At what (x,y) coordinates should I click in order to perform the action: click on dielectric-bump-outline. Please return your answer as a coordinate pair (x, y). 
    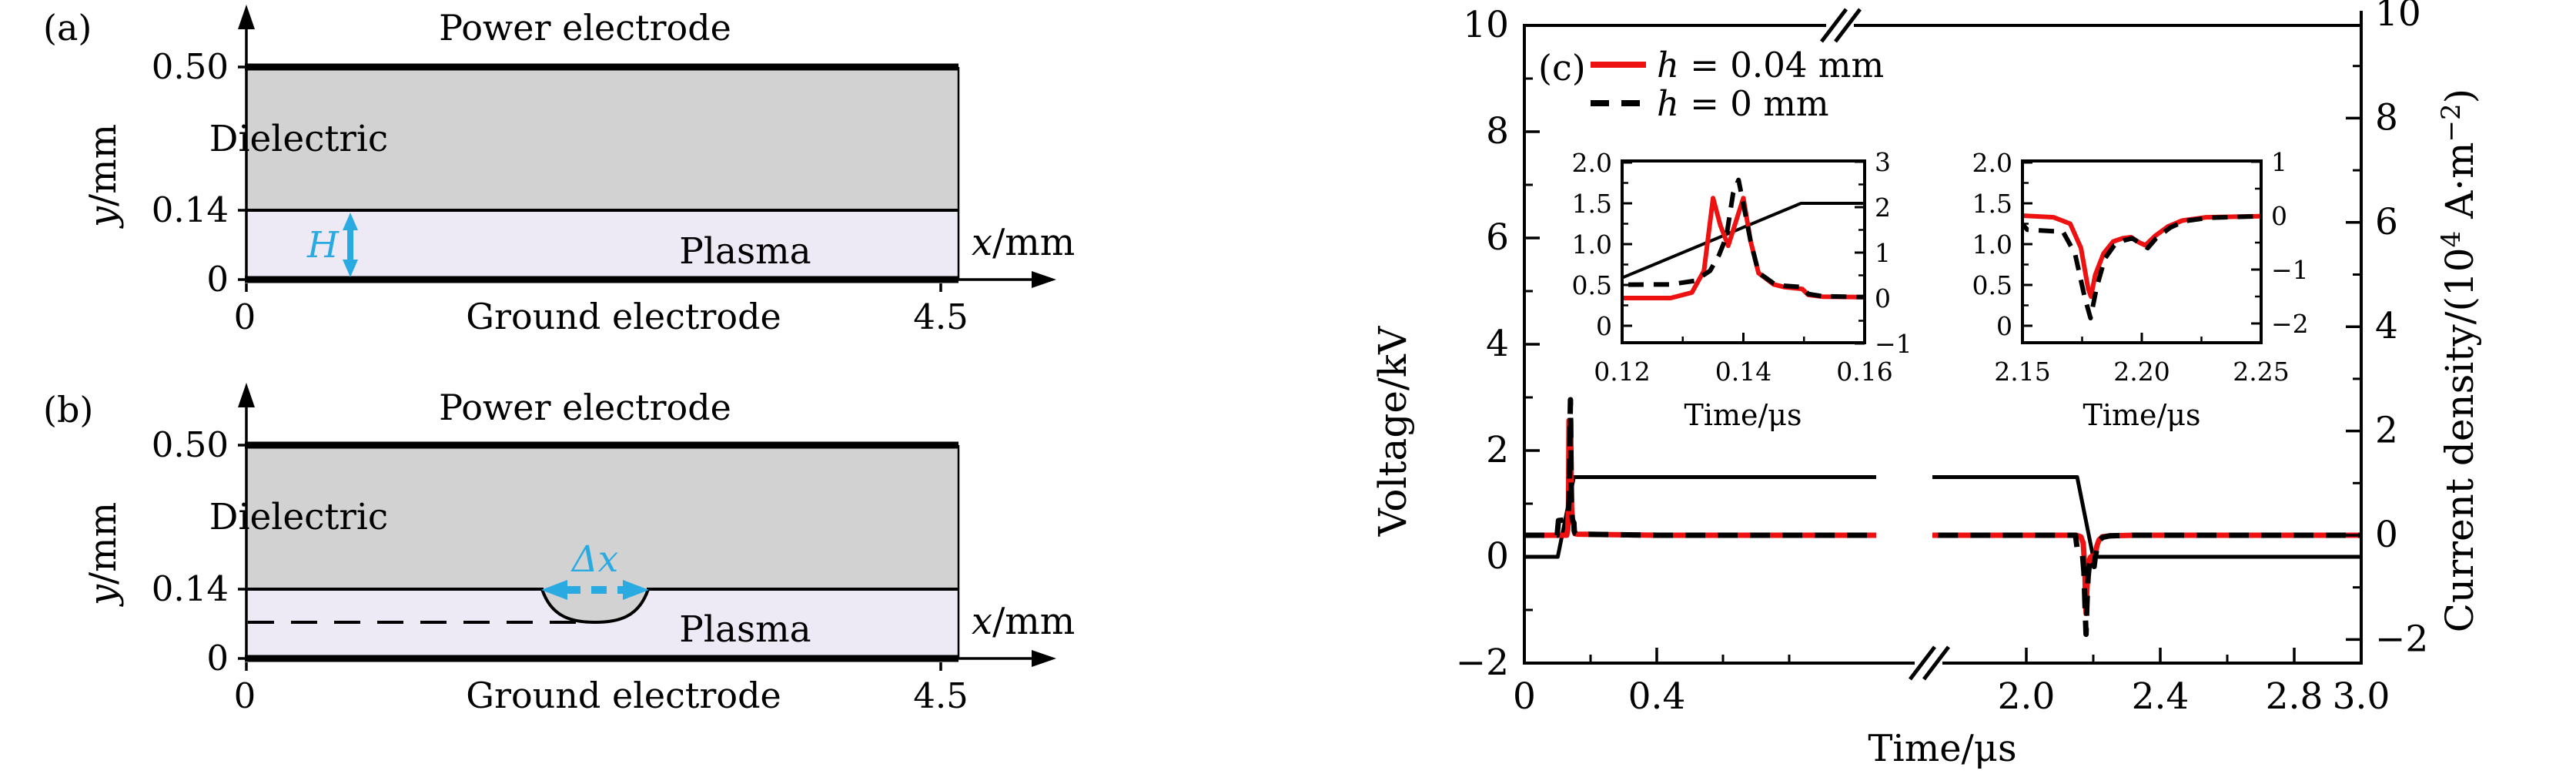
    Looking at the image, I should click on (595, 606).